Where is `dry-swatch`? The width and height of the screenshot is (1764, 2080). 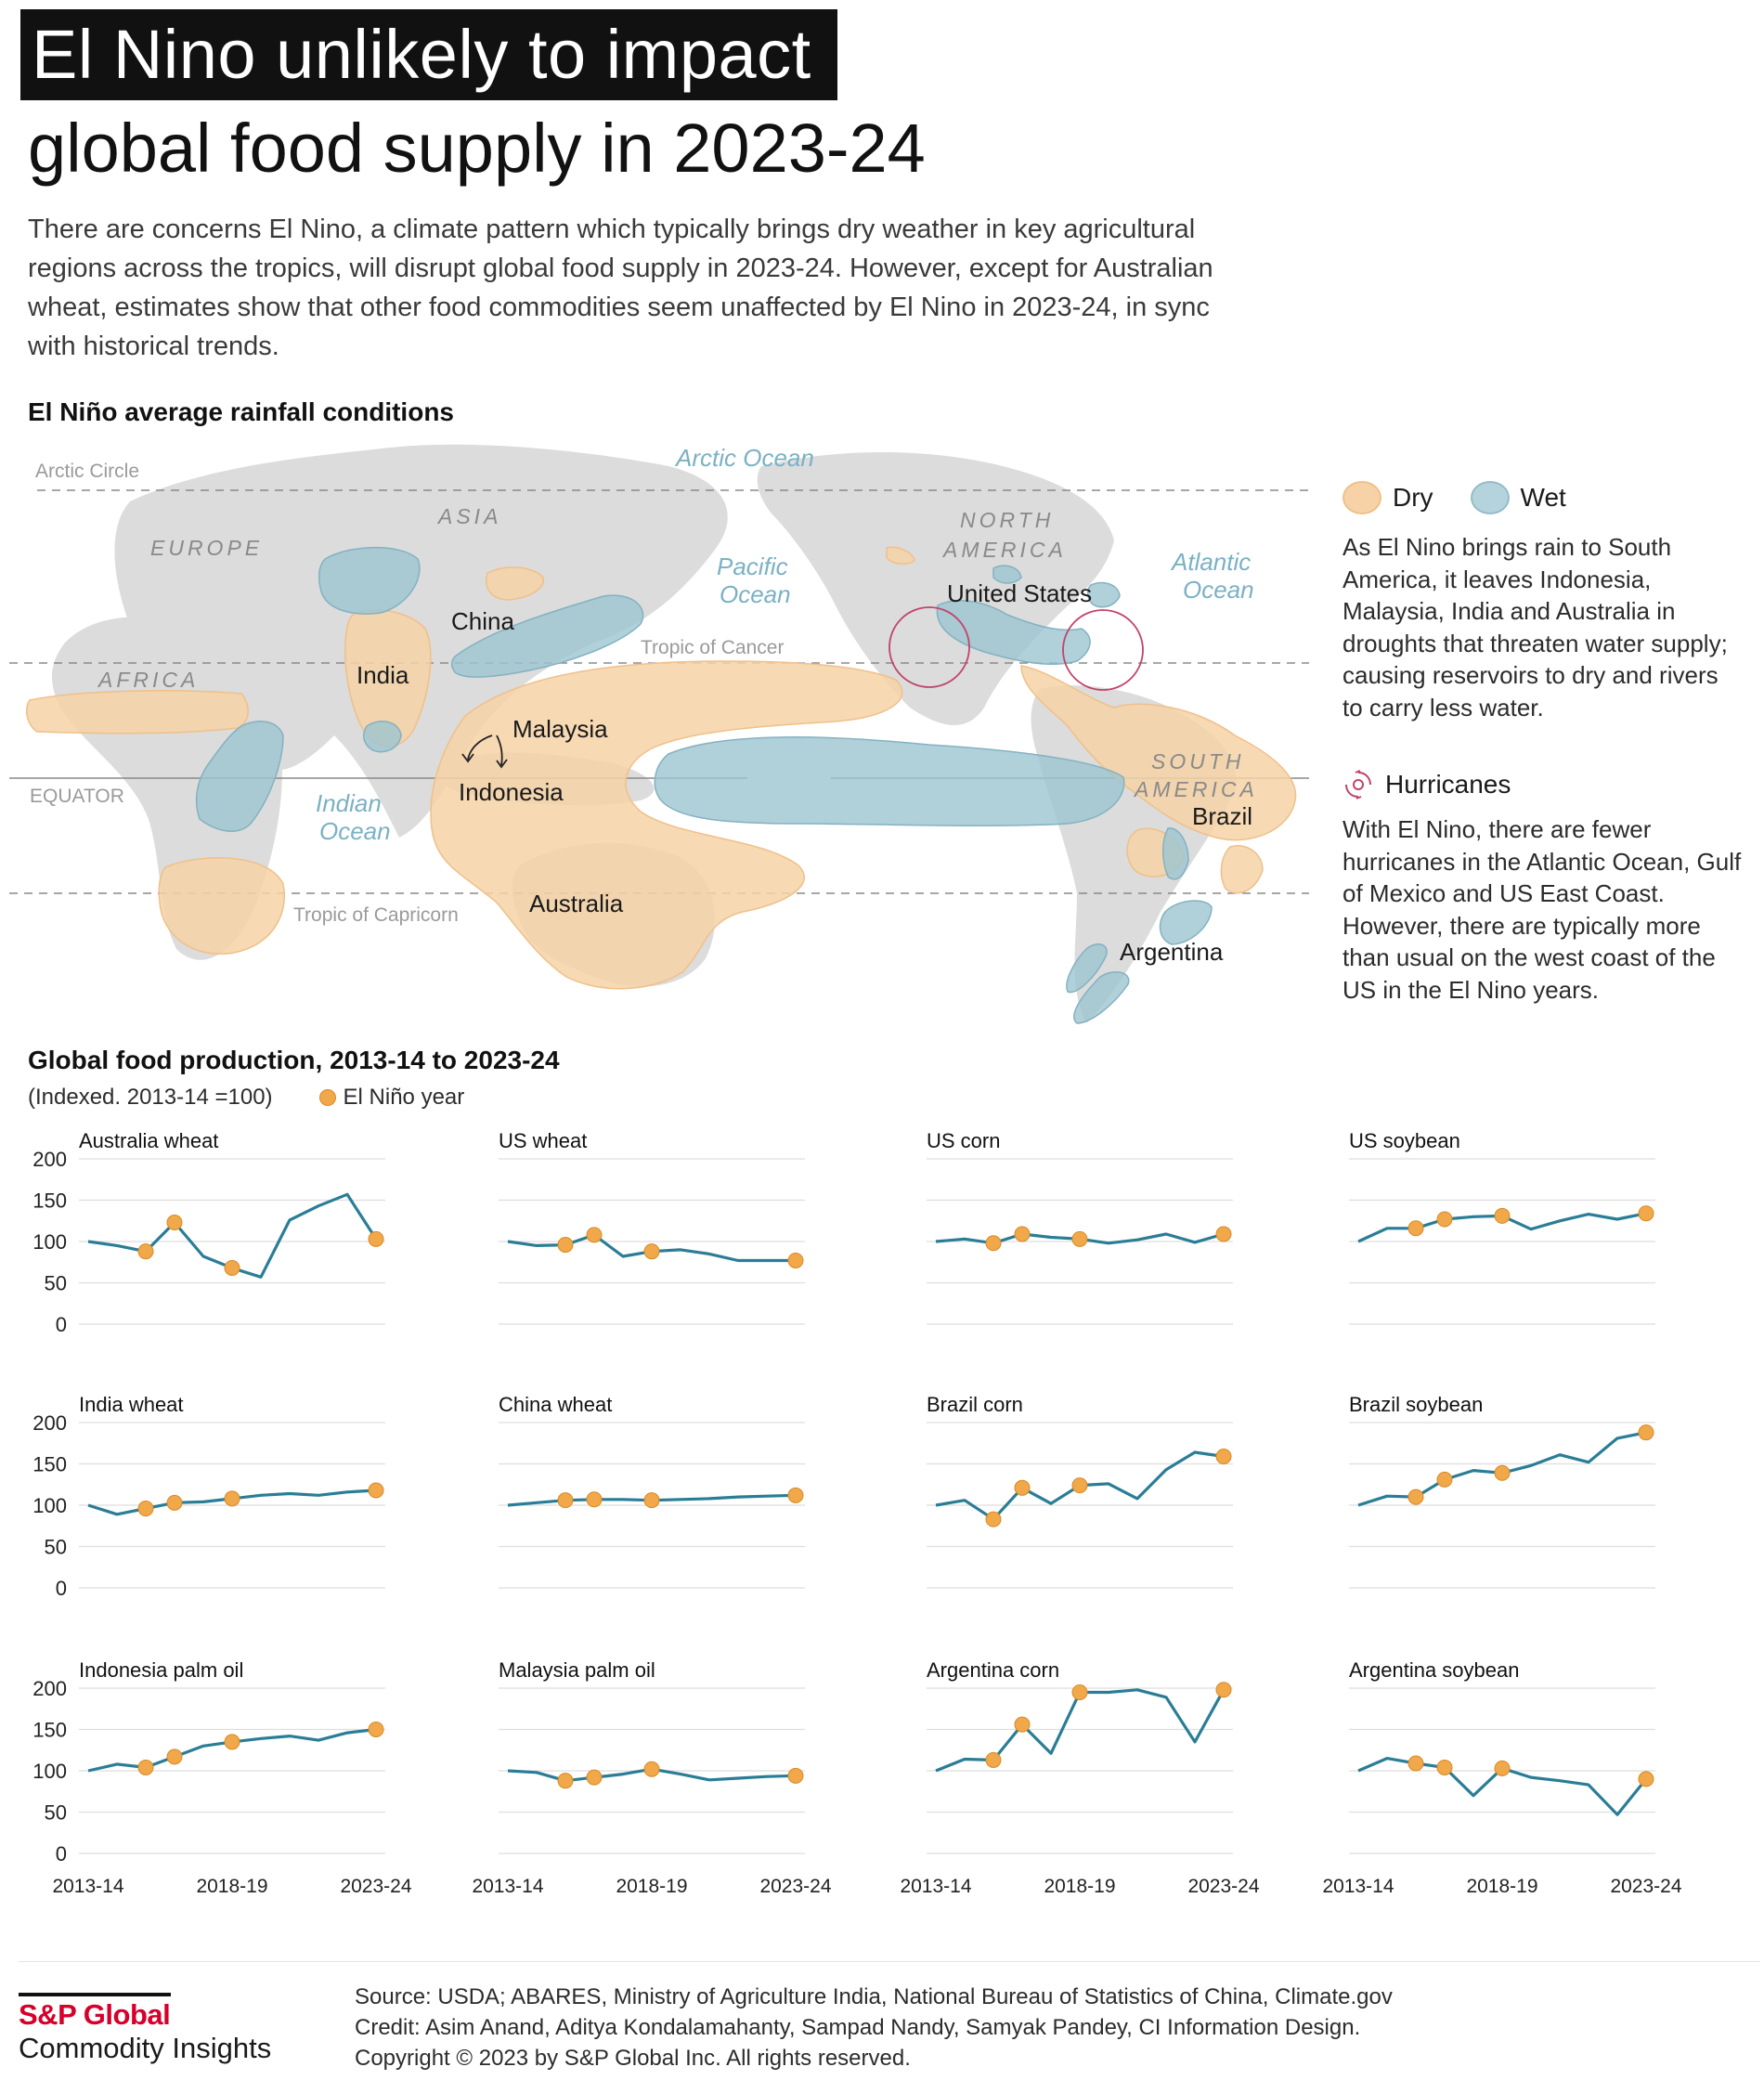
dry-swatch is located at coordinates (1361, 497).